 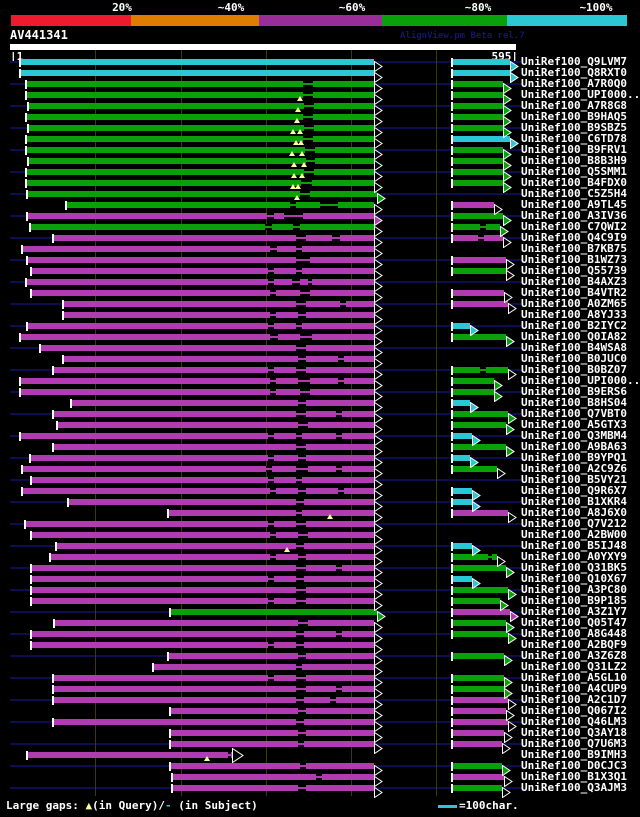 What do you see at coordinates (574, 325) in the screenshot?
I see `hit-label: UniRef100_B2IYC2` at bounding box center [574, 325].